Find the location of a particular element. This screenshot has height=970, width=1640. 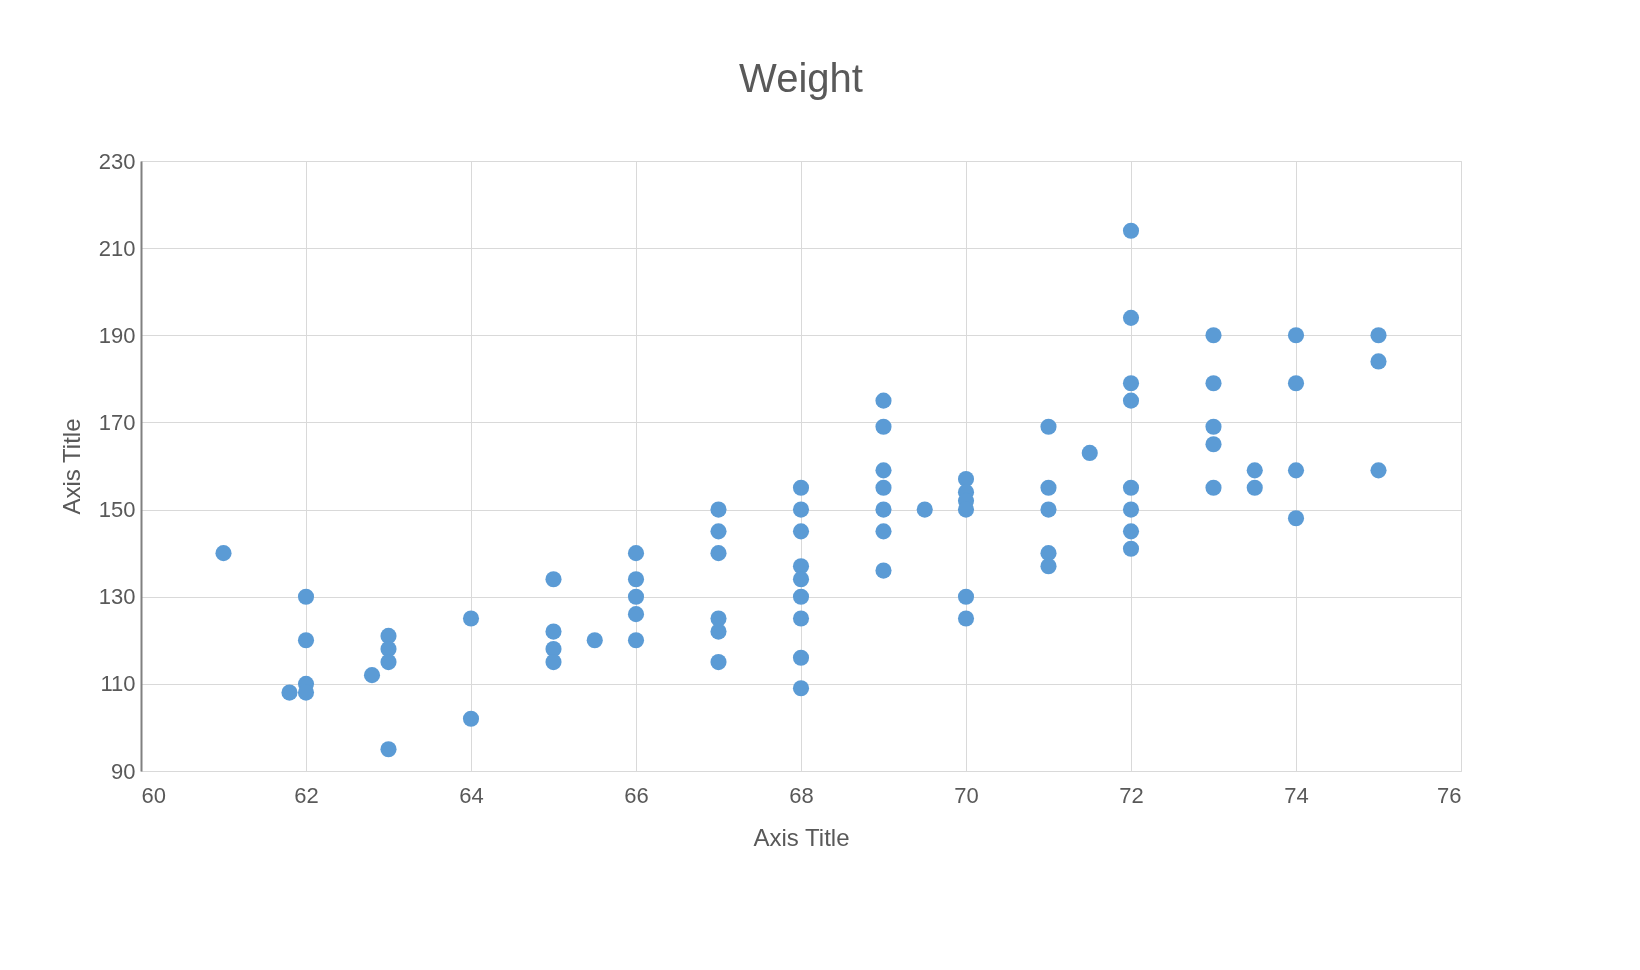

x-tick-label: 76 is located at coordinates (1449, 795).